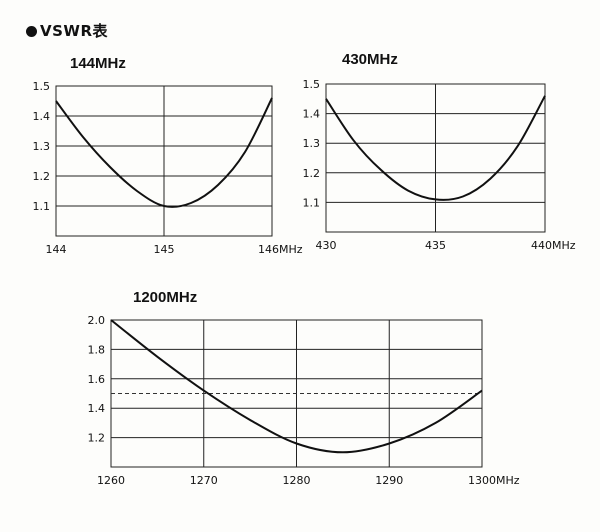  Describe the element at coordinates (435, 245) in the screenshot. I see `c430-x-tick-label: 435` at that location.